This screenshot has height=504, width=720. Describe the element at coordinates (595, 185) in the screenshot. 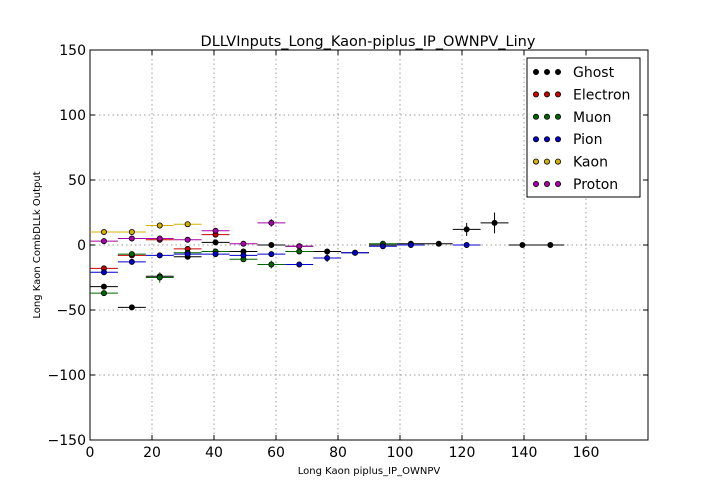

I see `legend-entry-label: Proton` at that location.